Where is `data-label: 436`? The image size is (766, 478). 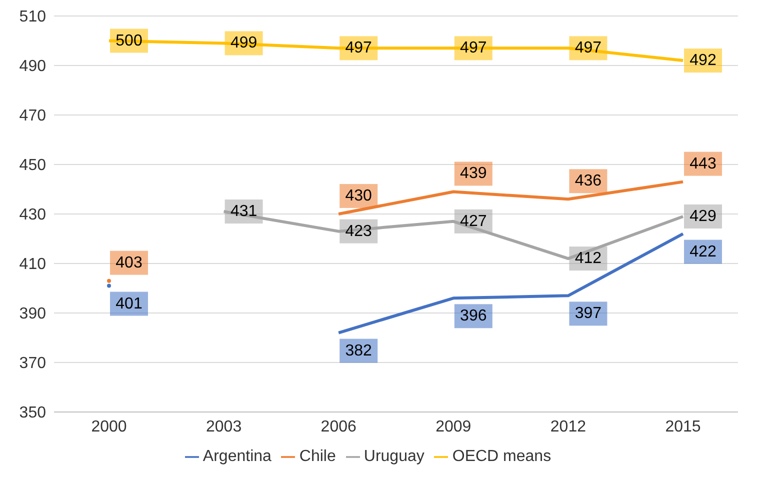
data-label: 436 is located at coordinates (588, 181).